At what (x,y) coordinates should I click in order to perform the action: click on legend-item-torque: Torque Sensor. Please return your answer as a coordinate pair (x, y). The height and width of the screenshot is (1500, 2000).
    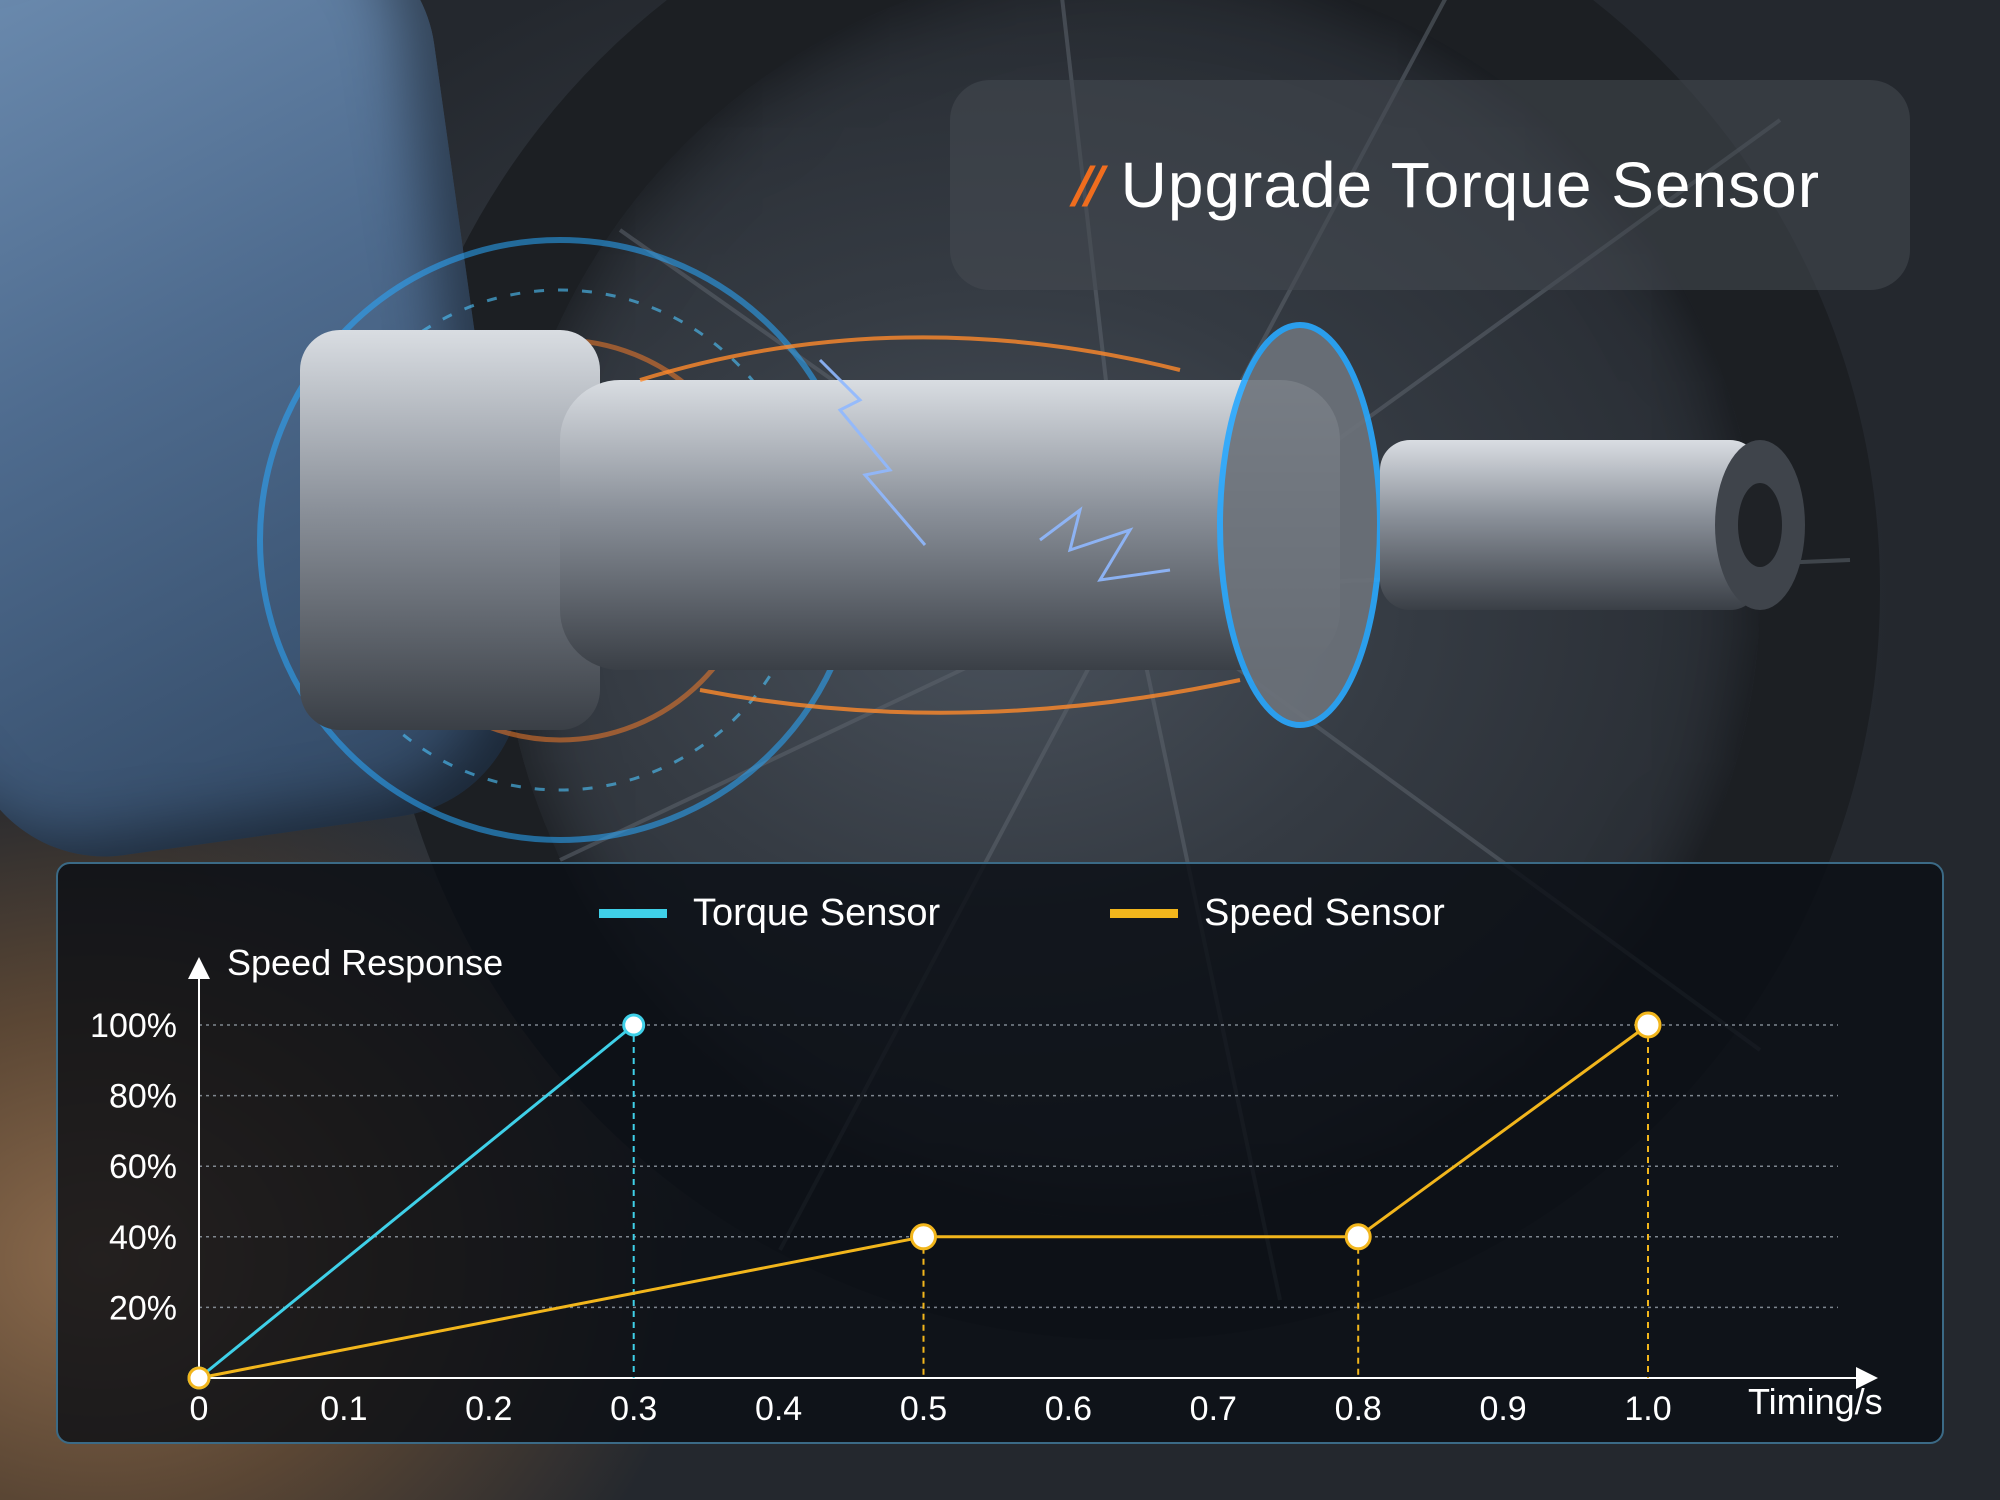
    Looking at the image, I should click on (769, 913).